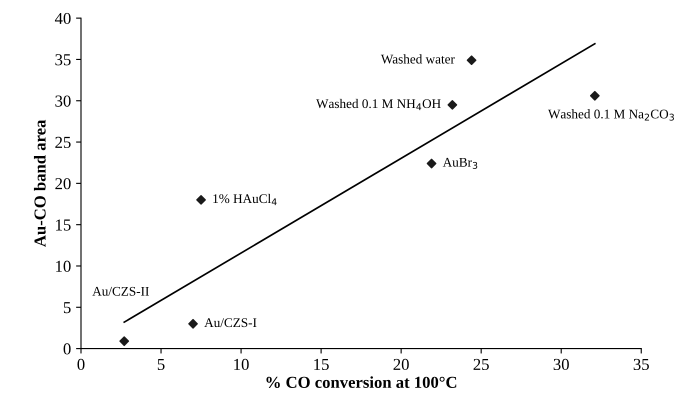  I want to click on x-tick-label: 15, so click(321, 364).